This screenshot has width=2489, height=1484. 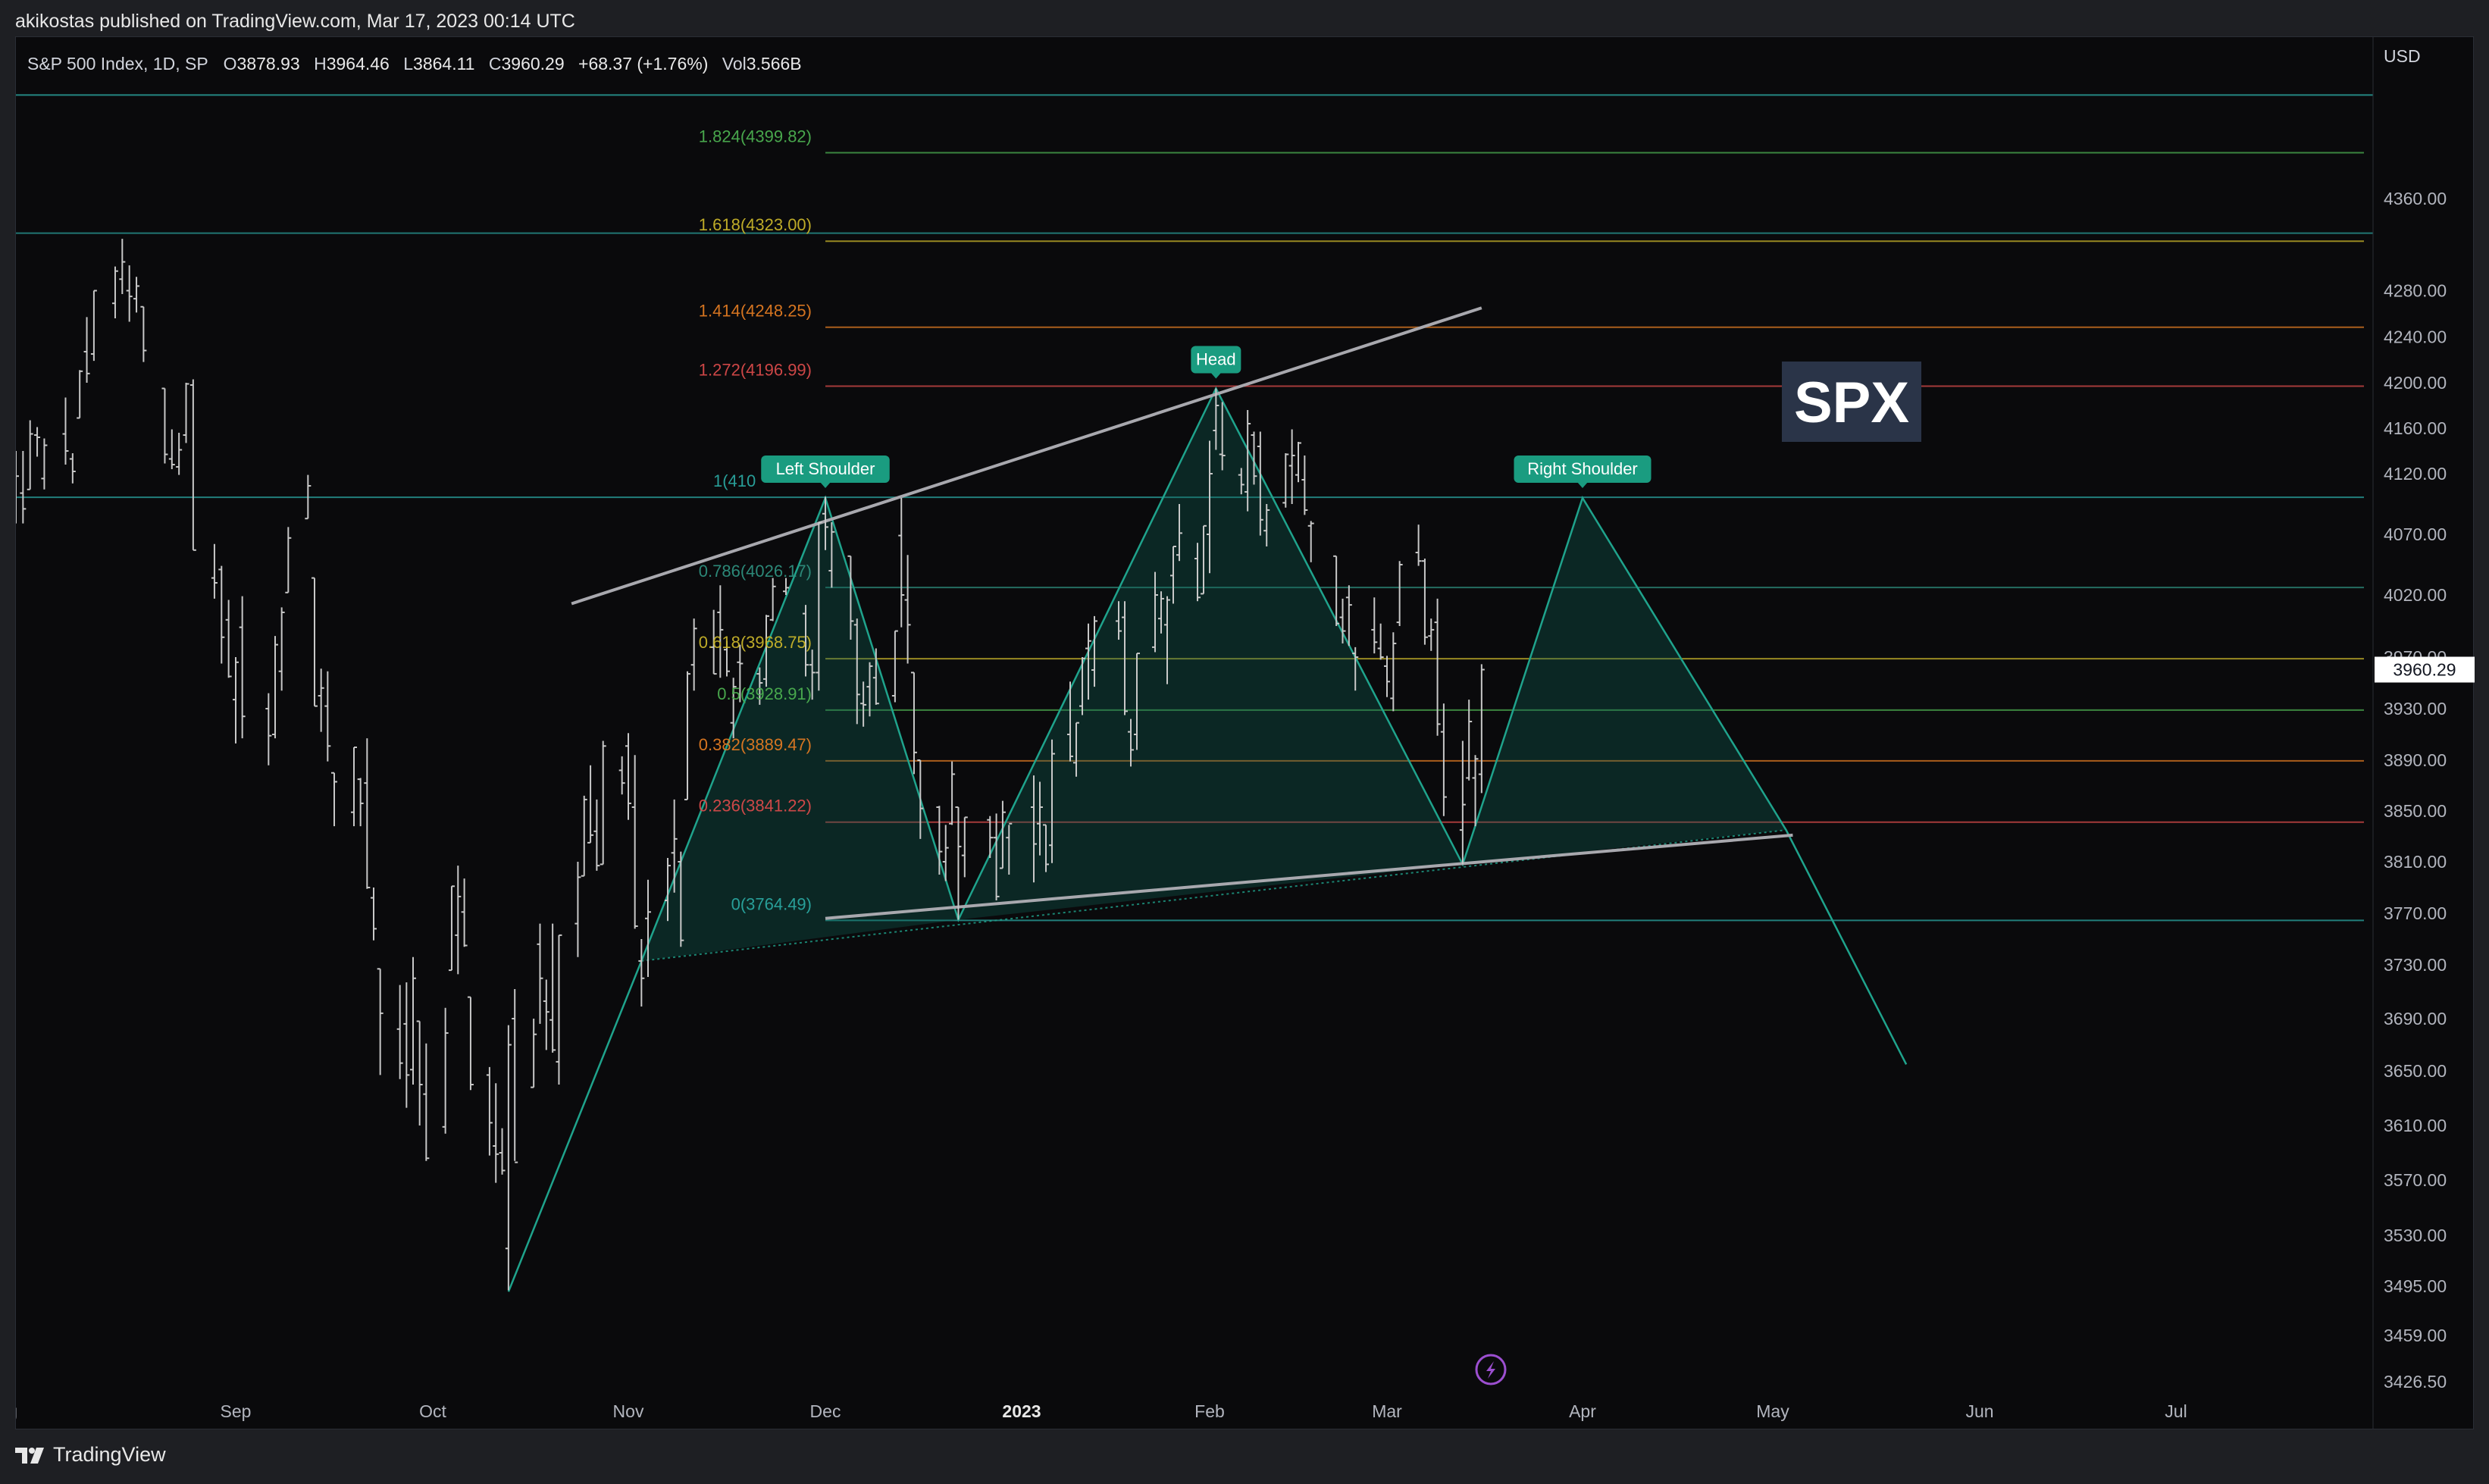 What do you see at coordinates (771, 903) in the screenshot?
I see `fib-label: 0(3764.49)` at bounding box center [771, 903].